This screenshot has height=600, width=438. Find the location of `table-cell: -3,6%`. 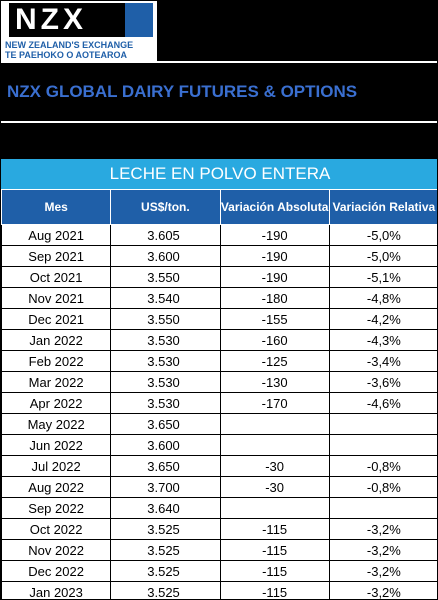

table-cell: -3,6% is located at coordinates (382, 382).